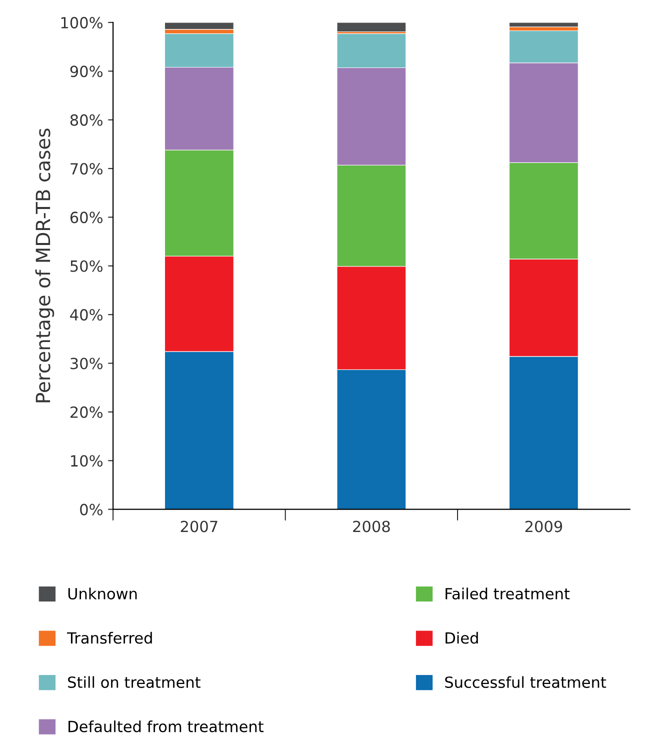 The width and height of the screenshot is (646, 749). Describe the element at coordinates (166, 726) in the screenshot. I see `legend-label: Defaulted from treatment` at that location.